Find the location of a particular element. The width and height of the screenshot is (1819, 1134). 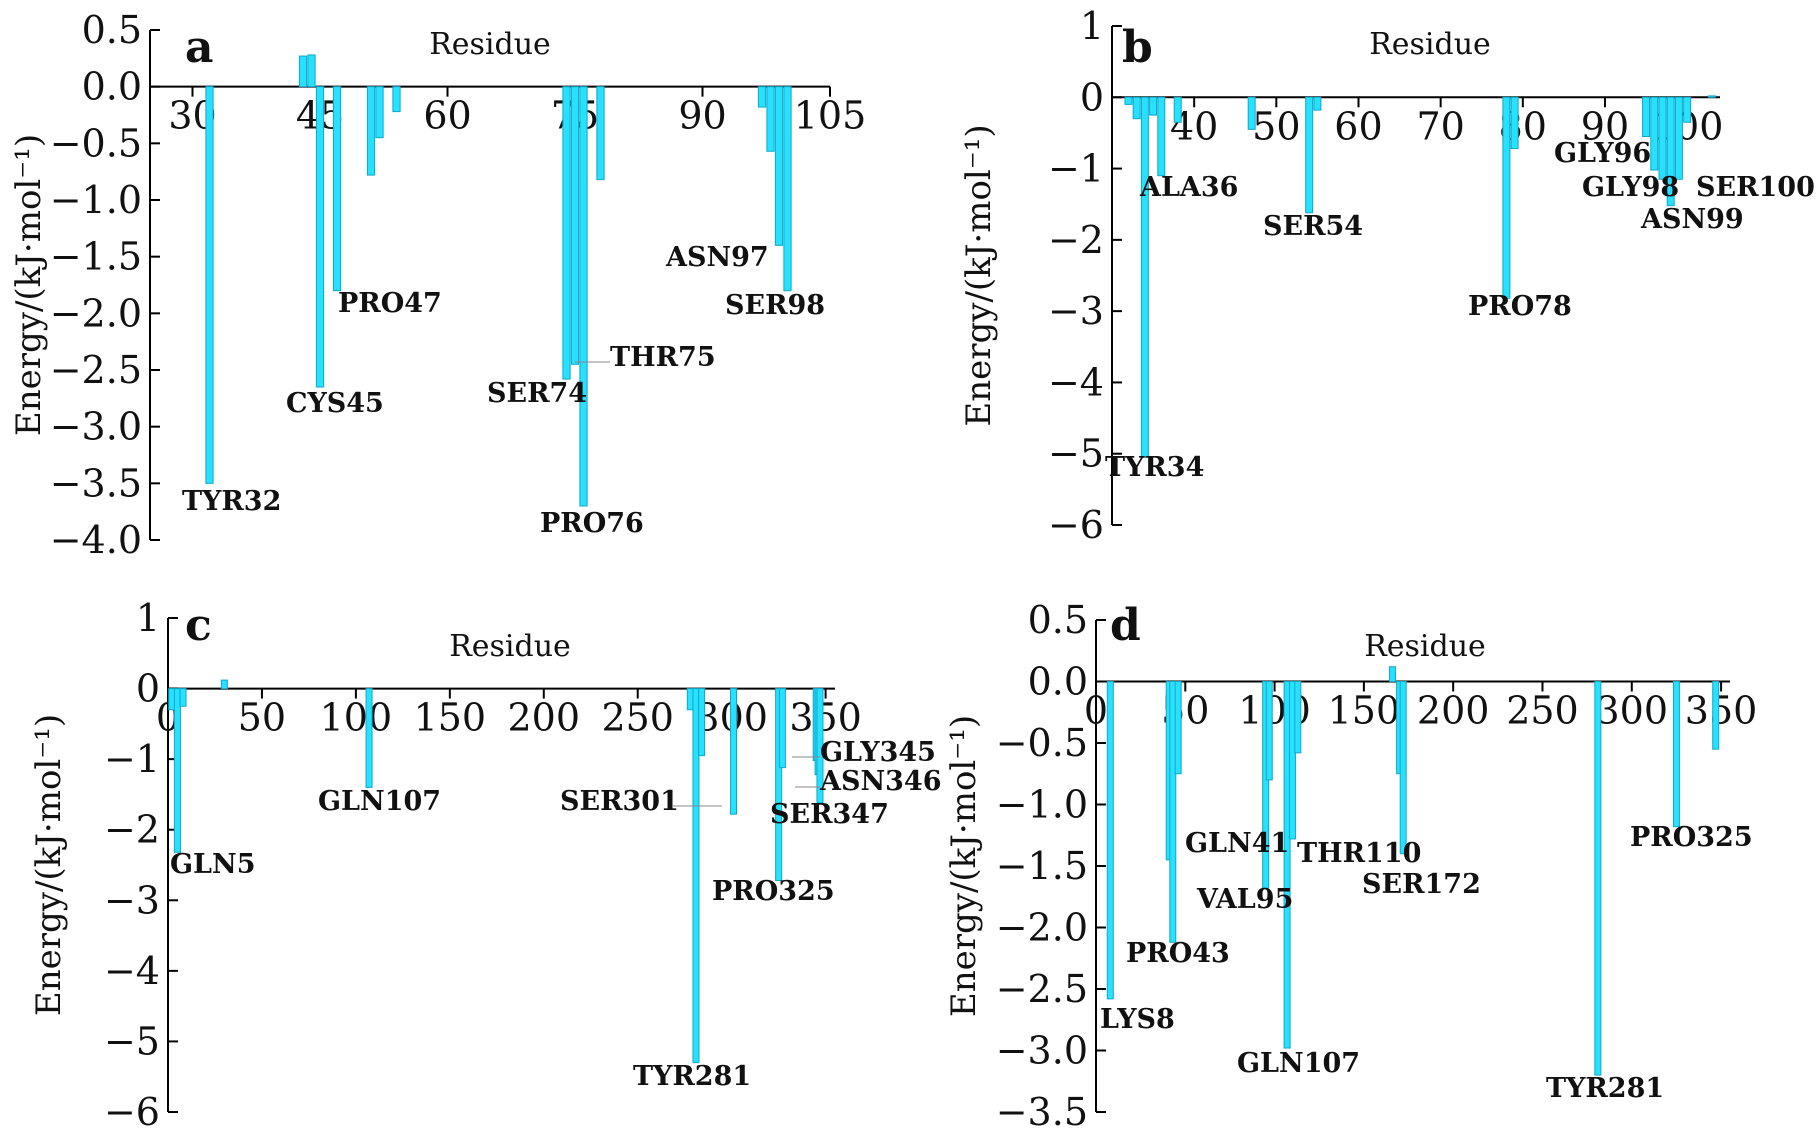

panel-a-residue-annotation: TYR32 is located at coordinates (231, 501).